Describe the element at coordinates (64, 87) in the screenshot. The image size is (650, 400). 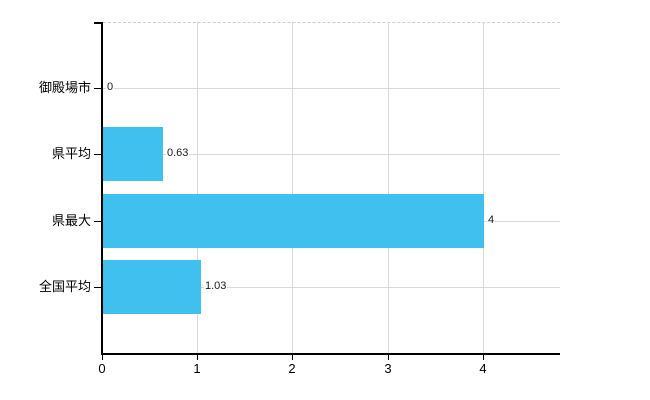
I see `category-label: 御殿場市` at that location.